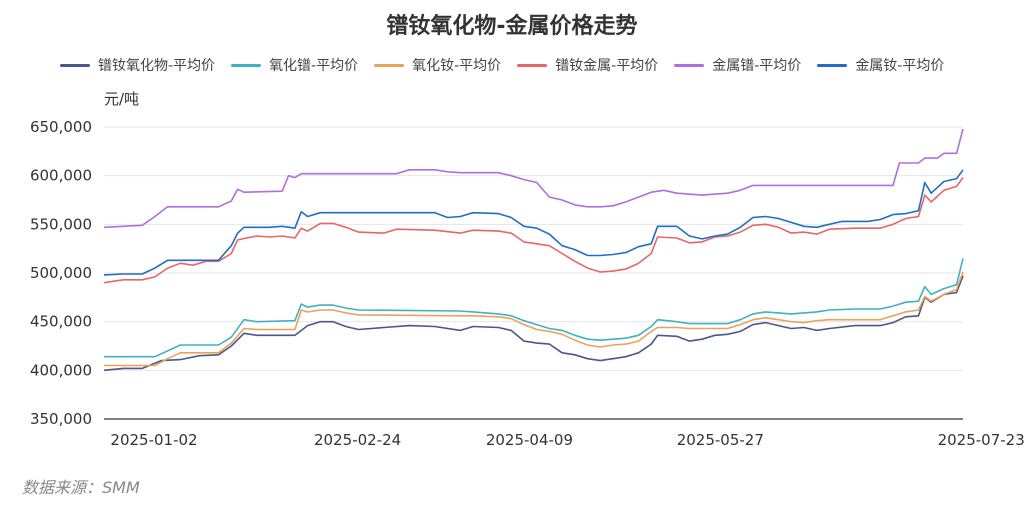 The height and width of the screenshot is (508, 1024). Describe the element at coordinates (61, 176) in the screenshot. I see `y-tick-label: 600,000` at that location.